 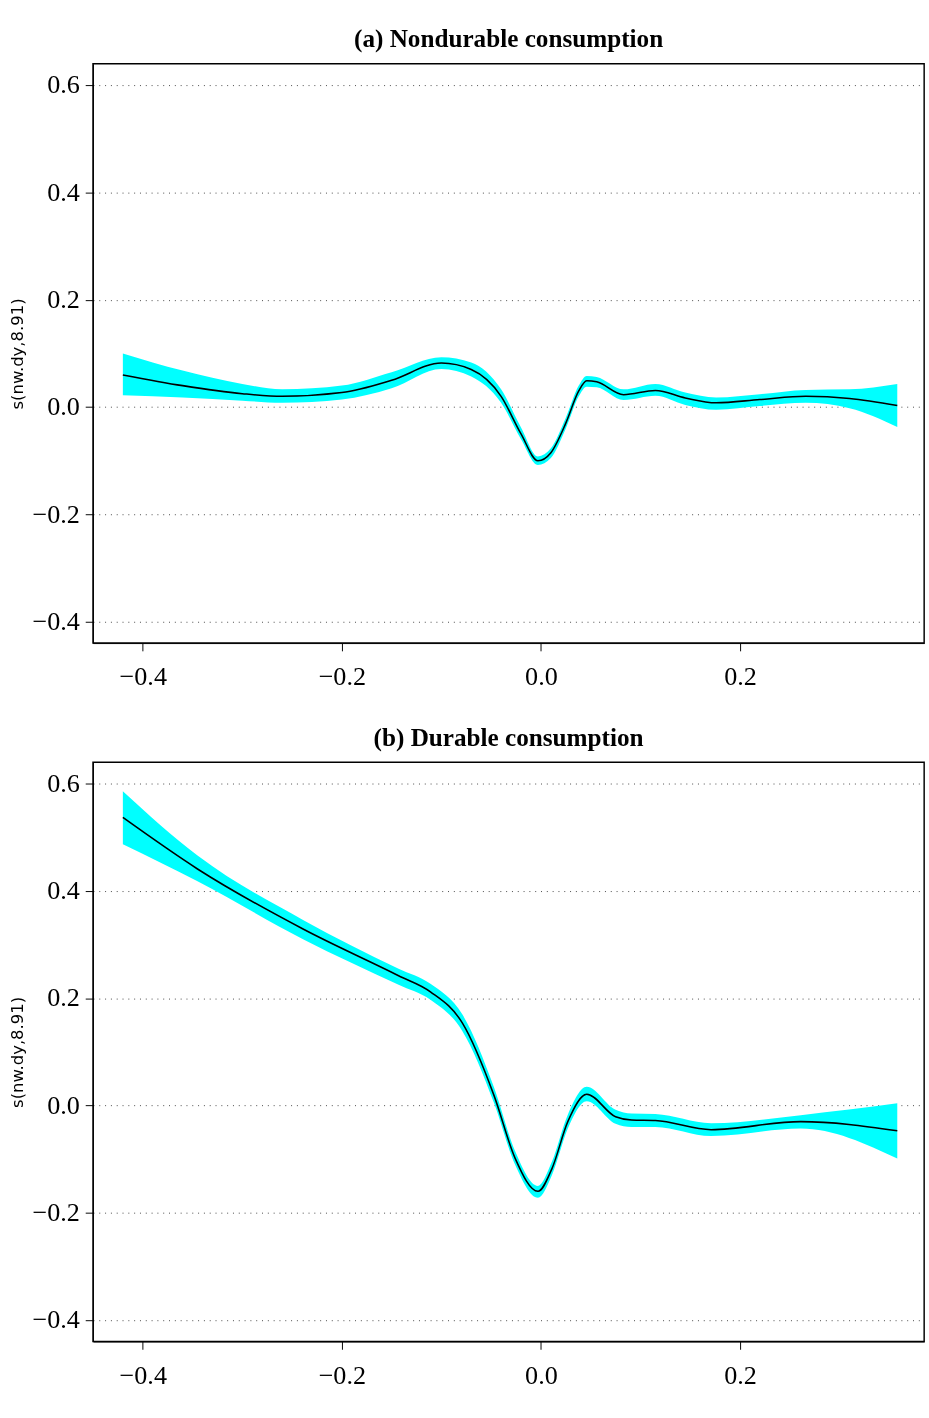 What do you see at coordinates (509, 39) in the screenshot?
I see `chart-title: (a) Nondurable consumption` at bounding box center [509, 39].